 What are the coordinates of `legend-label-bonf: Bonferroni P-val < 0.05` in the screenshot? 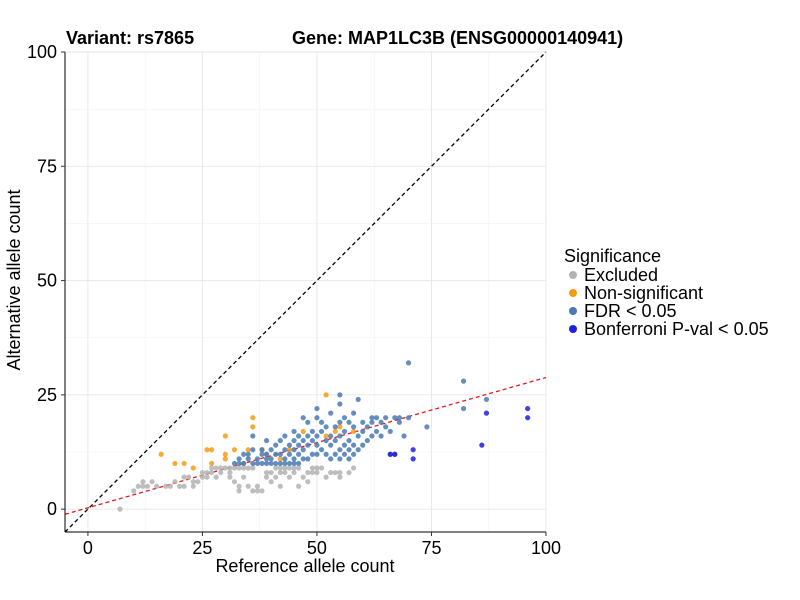 It's located at (676, 329).